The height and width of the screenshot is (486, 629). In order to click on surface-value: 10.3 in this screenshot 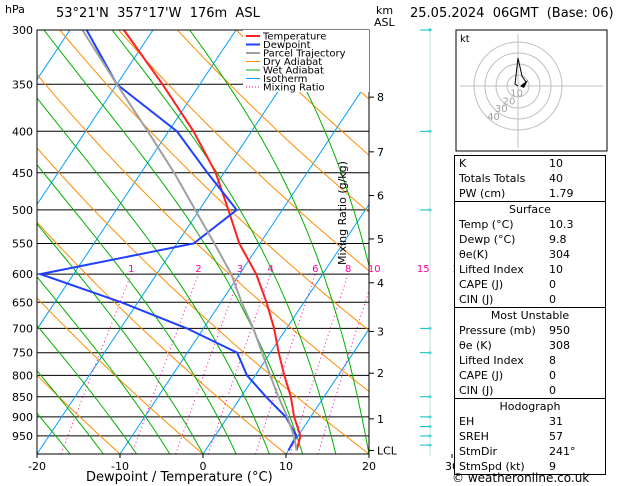, I will do `click(561, 224)`.